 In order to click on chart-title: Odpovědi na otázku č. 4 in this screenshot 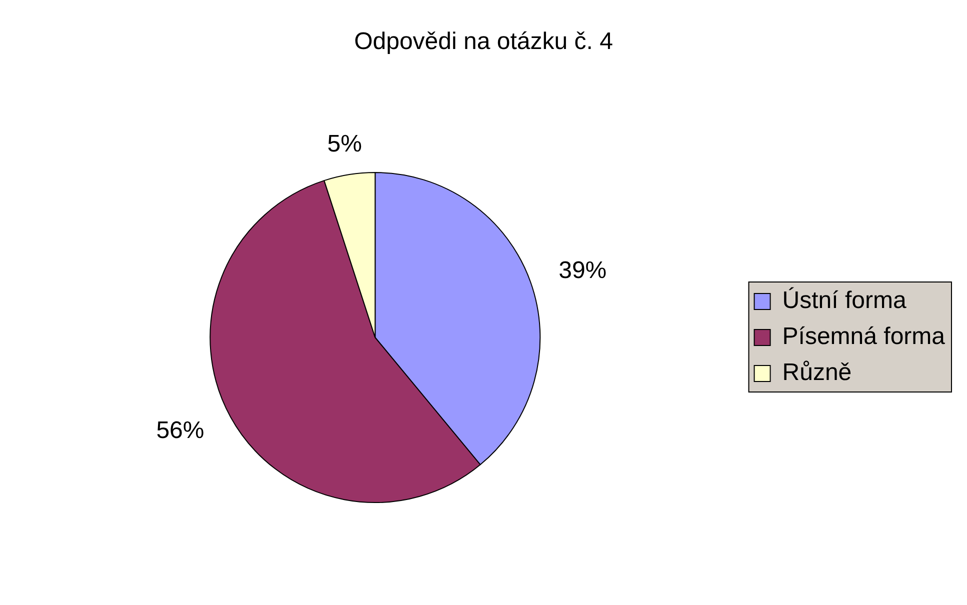, I will do `click(483, 42)`.